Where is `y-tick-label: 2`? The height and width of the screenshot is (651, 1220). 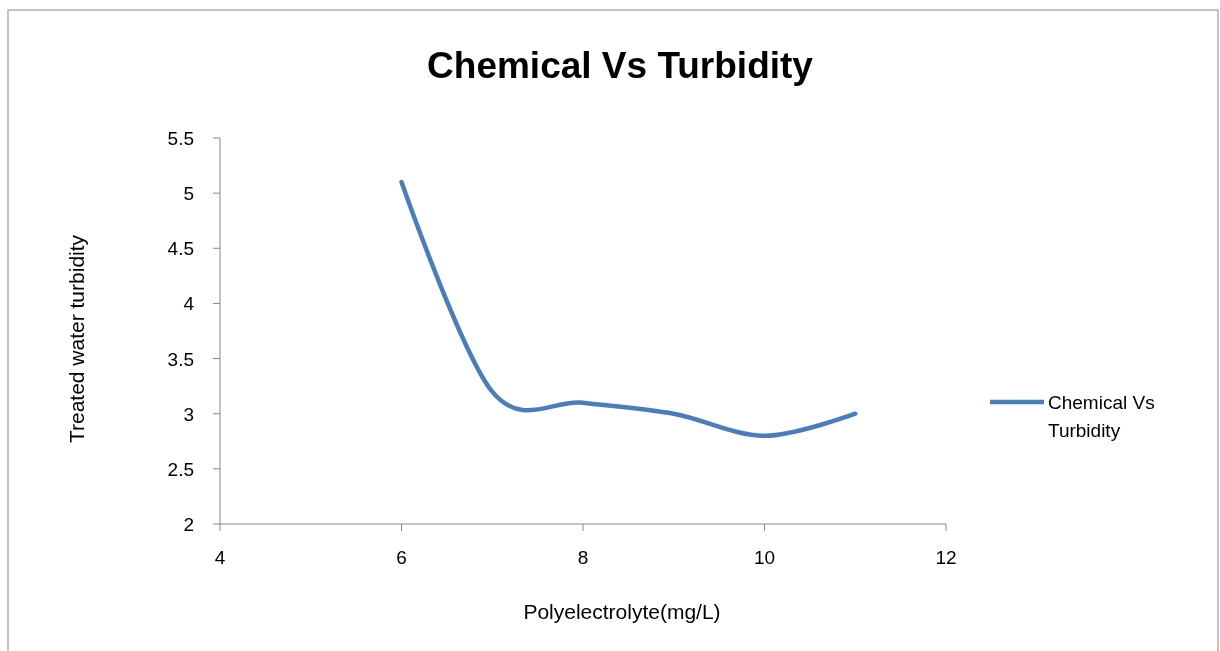 y-tick-label: 2 is located at coordinates (188, 524).